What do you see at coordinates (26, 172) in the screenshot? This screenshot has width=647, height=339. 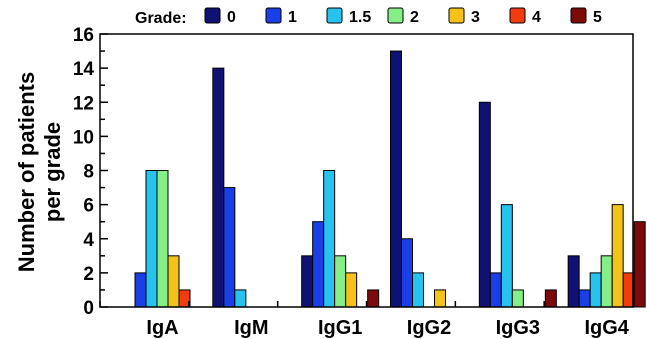 I see `y-axis-label-line-1: Number of patients` at bounding box center [26, 172].